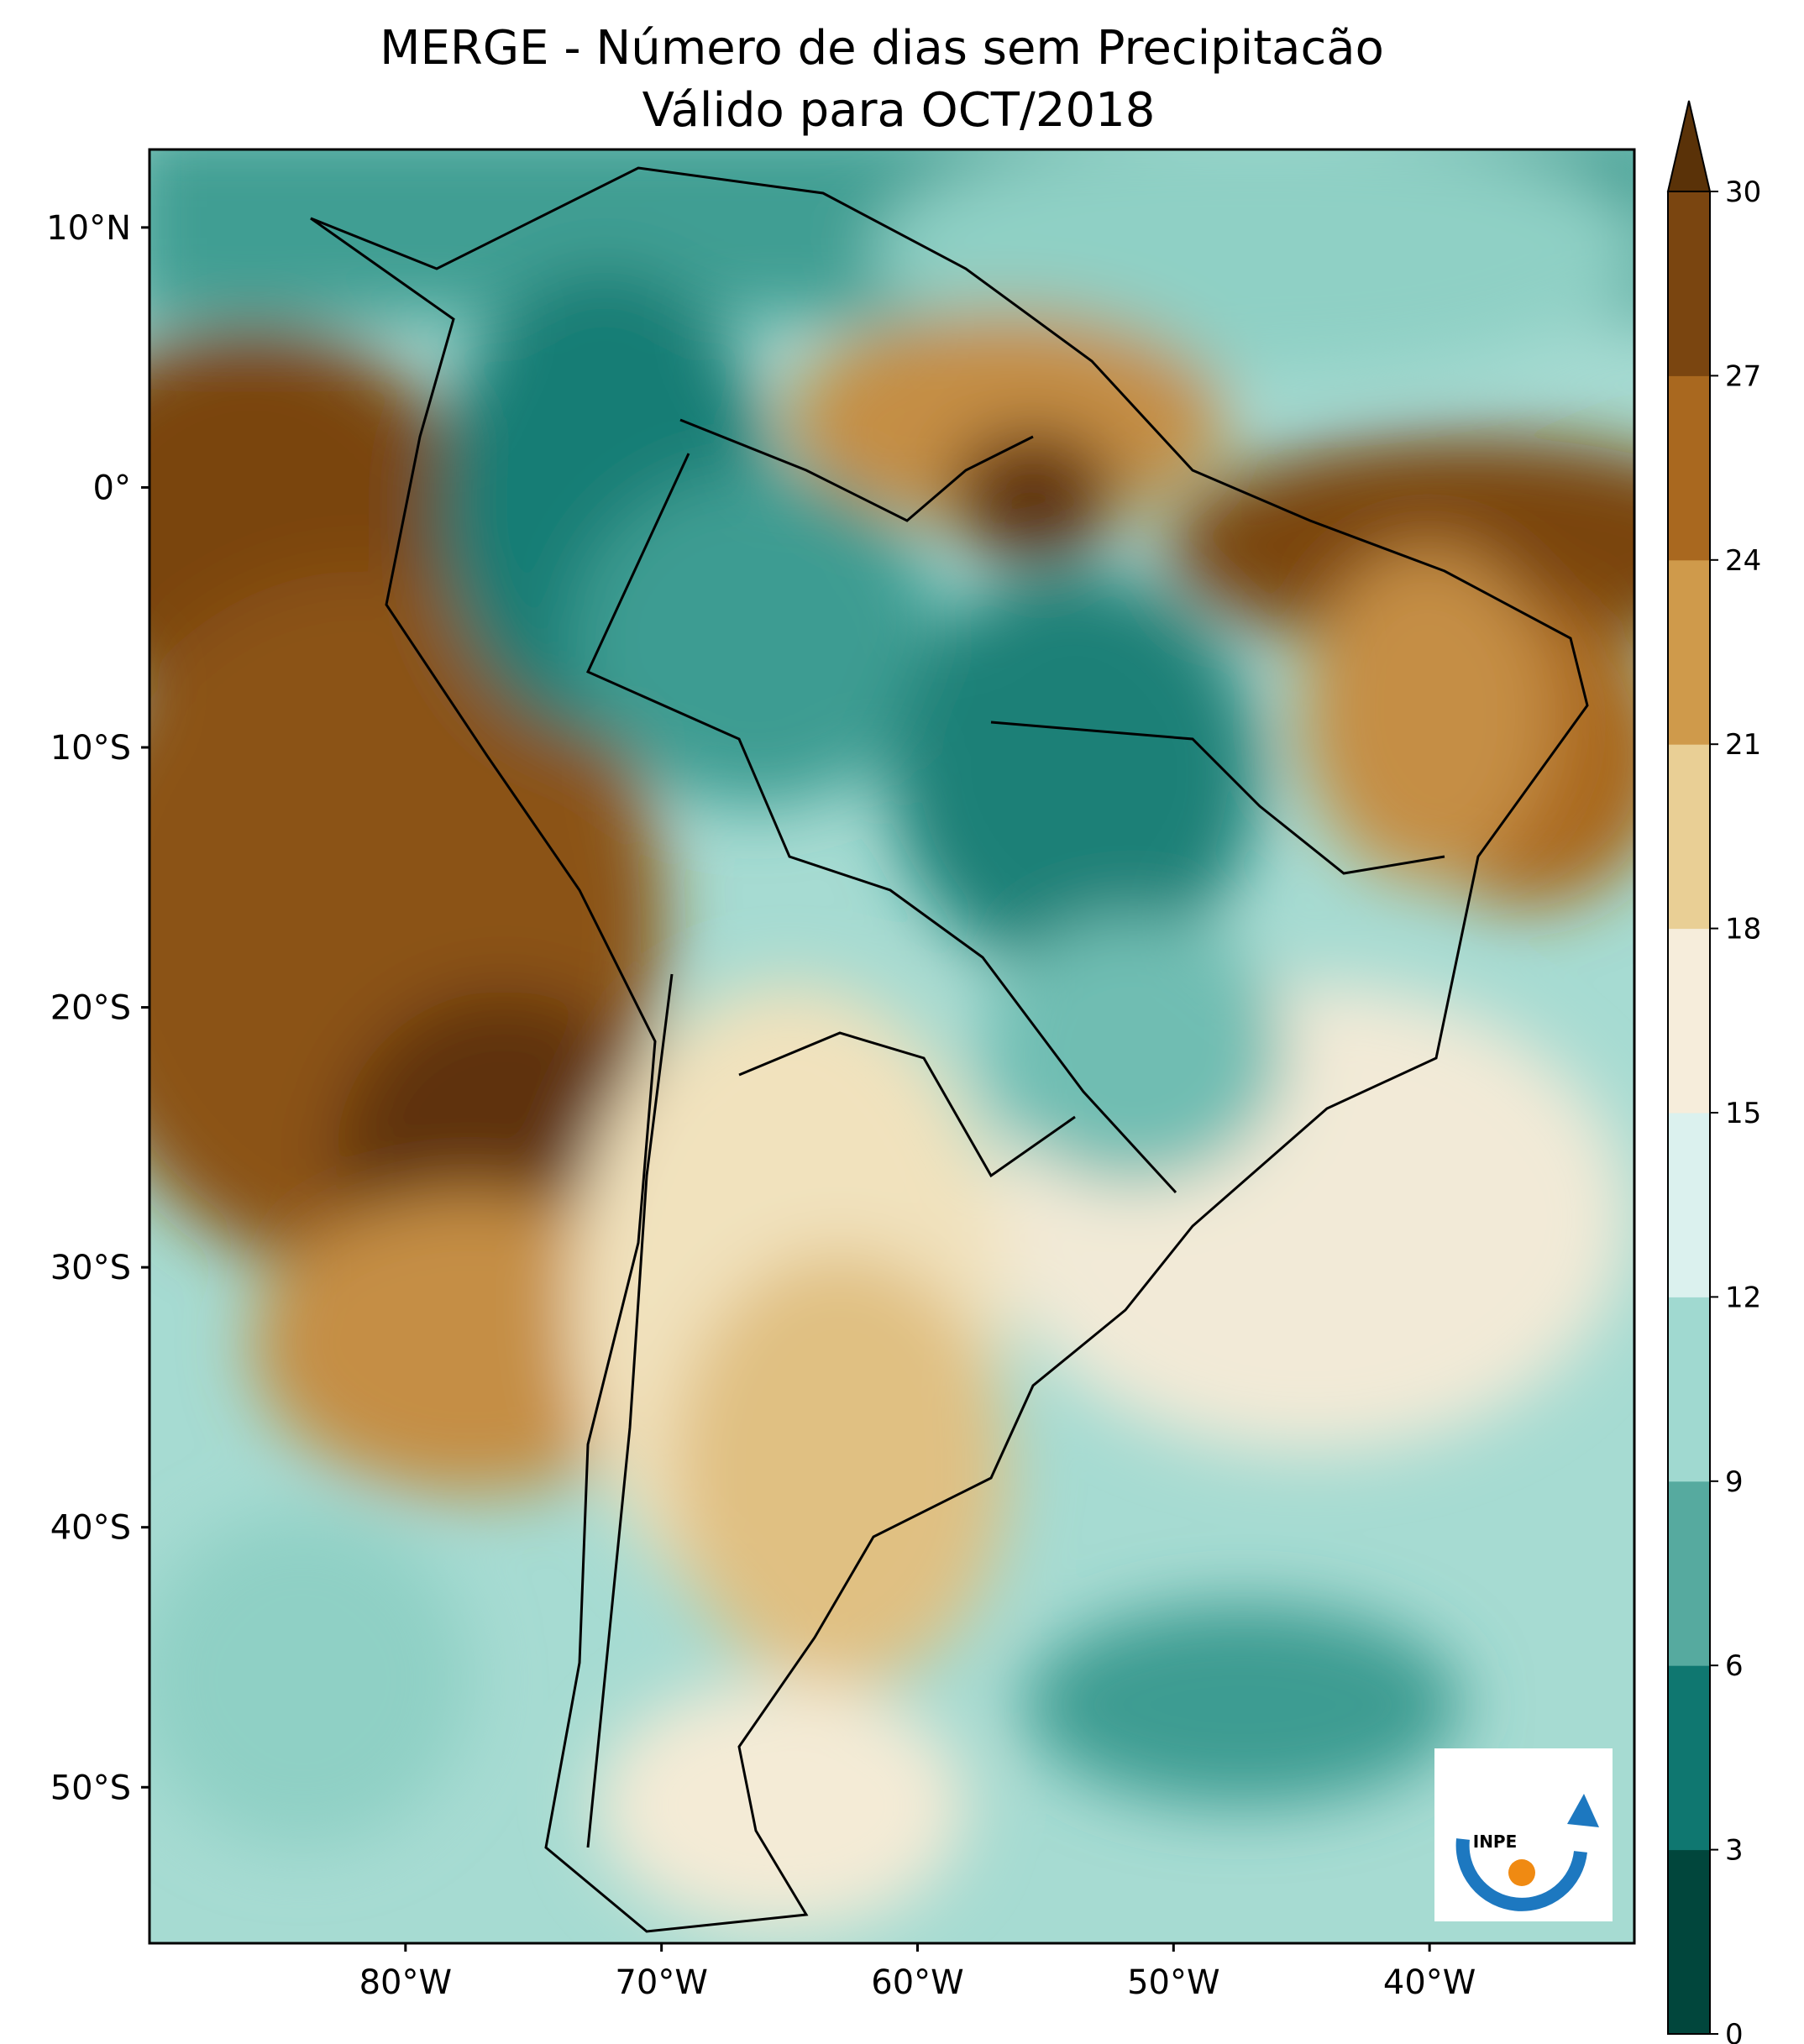  Describe the element at coordinates (1743, 1113) in the screenshot. I see `colorbar-tick-label: 15` at that location.